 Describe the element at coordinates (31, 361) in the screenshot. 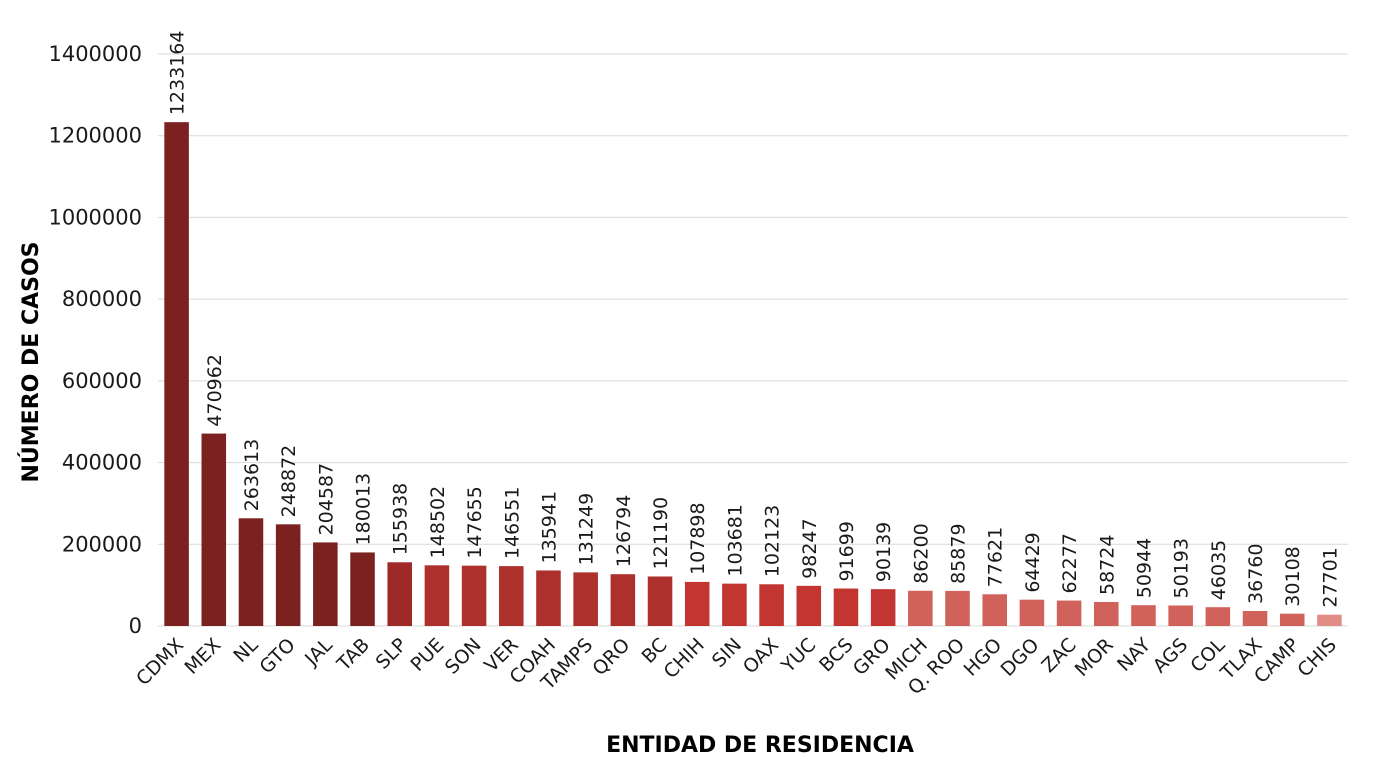

I see `y-axis-title: NÚMERO DE CASOS` at that location.